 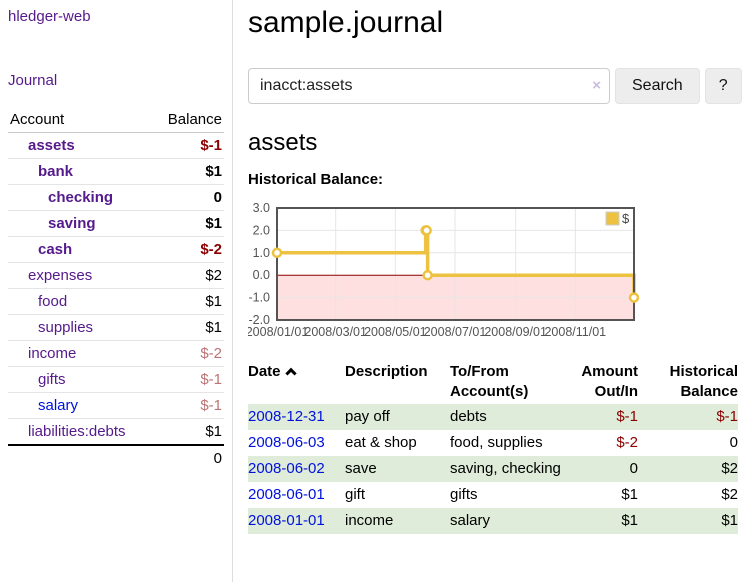 I want to click on account-row: cash $-2, so click(x=116, y=249).